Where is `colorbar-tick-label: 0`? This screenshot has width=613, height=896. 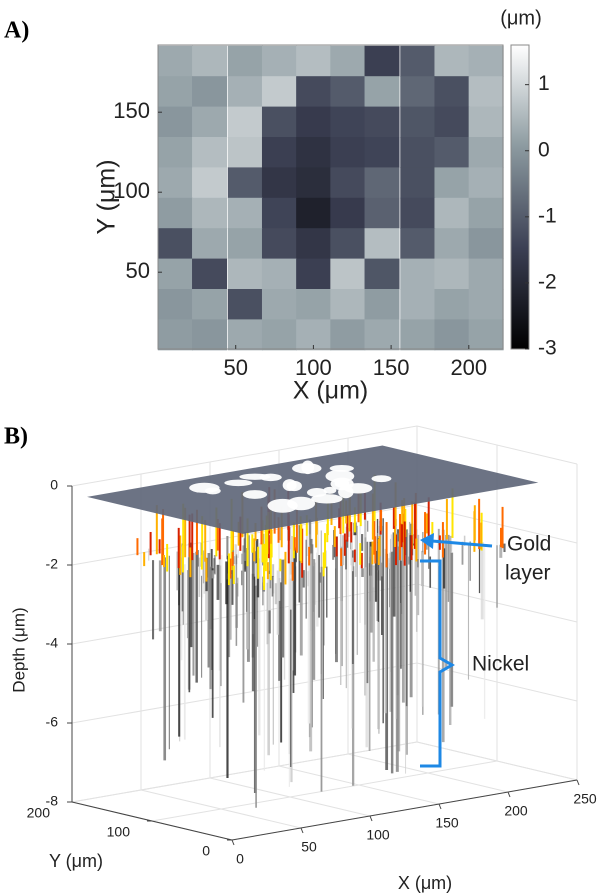 colorbar-tick-label: 0 is located at coordinates (544, 149).